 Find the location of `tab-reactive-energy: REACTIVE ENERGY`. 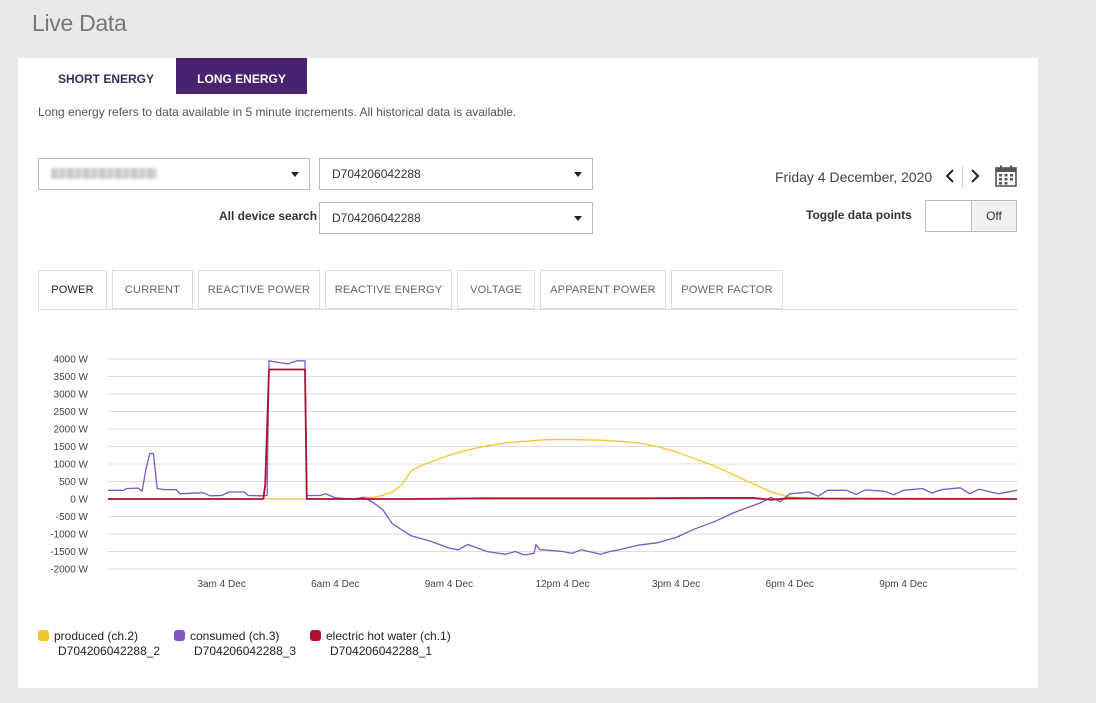

tab-reactive-energy: REACTIVE ENERGY is located at coordinates (388, 289).